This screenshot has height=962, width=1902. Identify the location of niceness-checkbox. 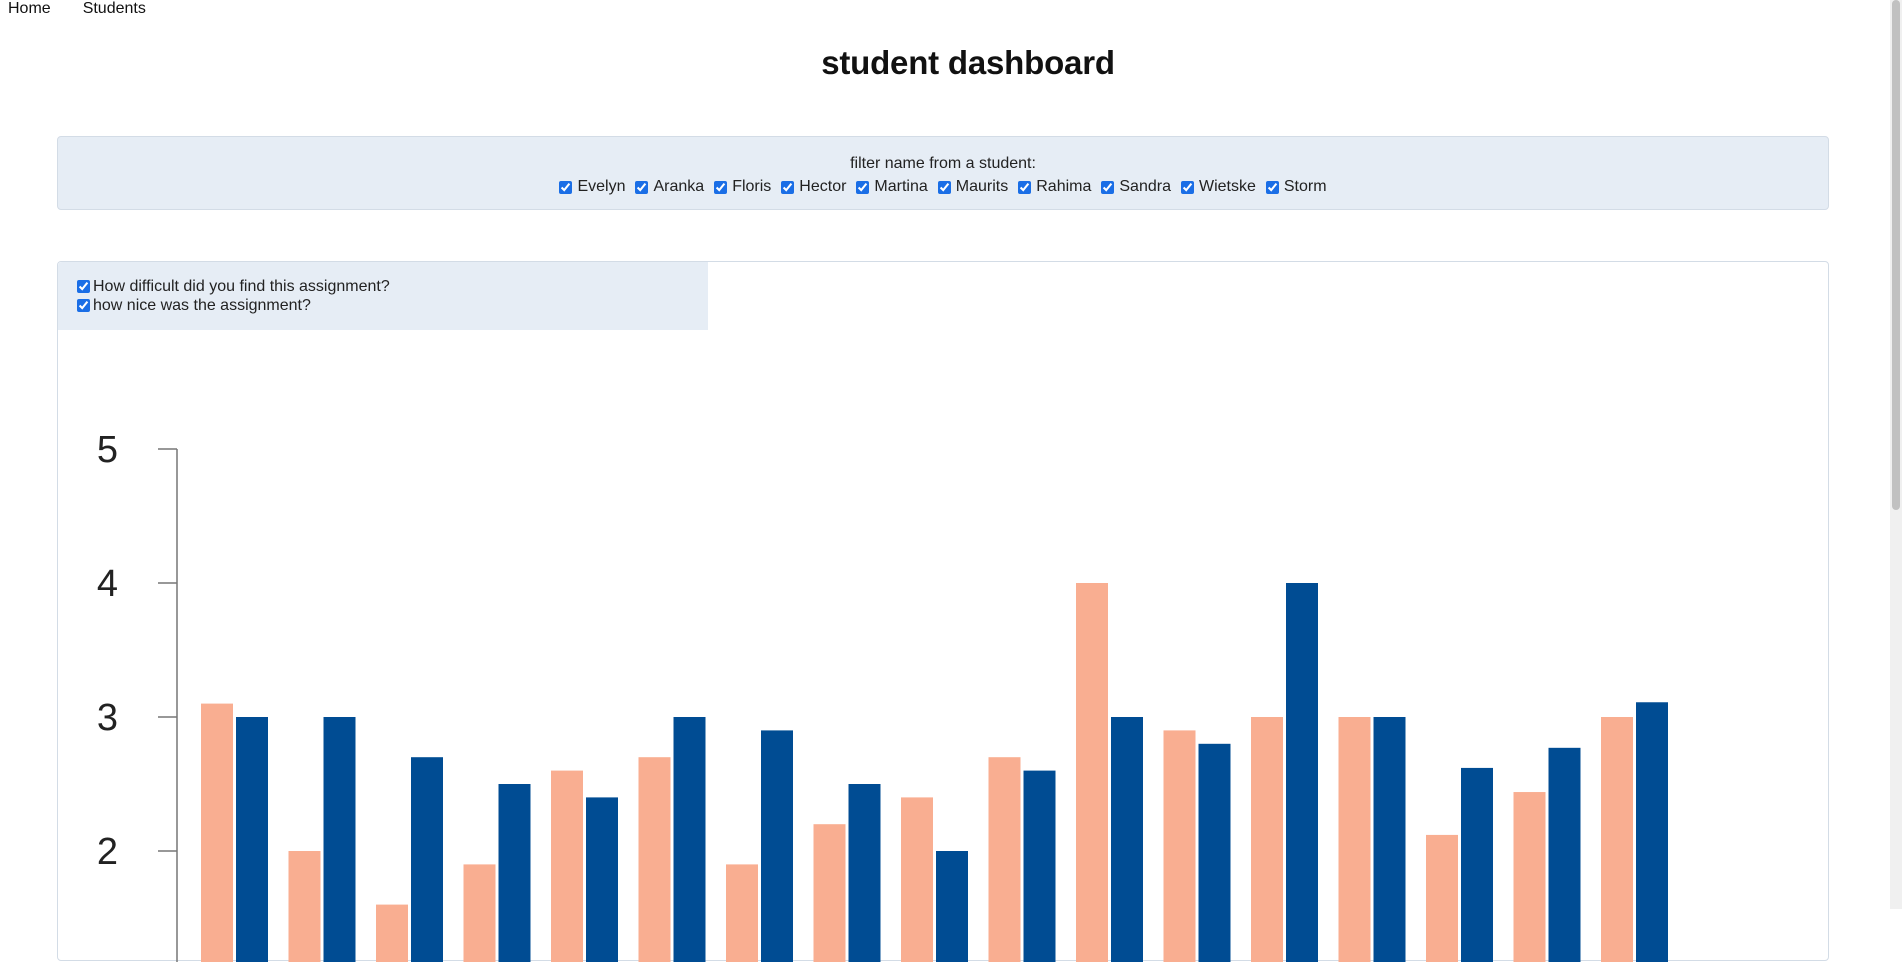
(83, 305).